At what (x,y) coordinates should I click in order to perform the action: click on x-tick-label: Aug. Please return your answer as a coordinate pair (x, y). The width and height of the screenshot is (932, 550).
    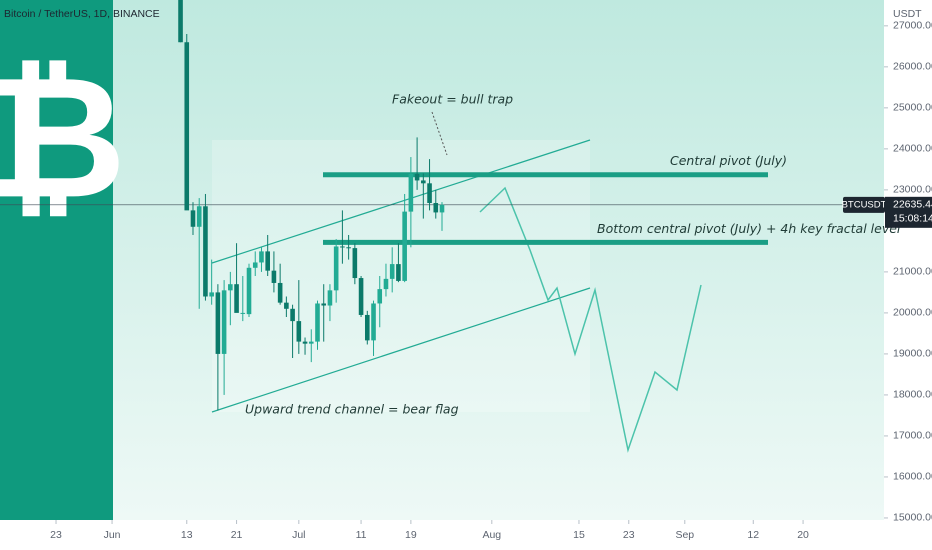
    Looking at the image, I should click on (491, 535).